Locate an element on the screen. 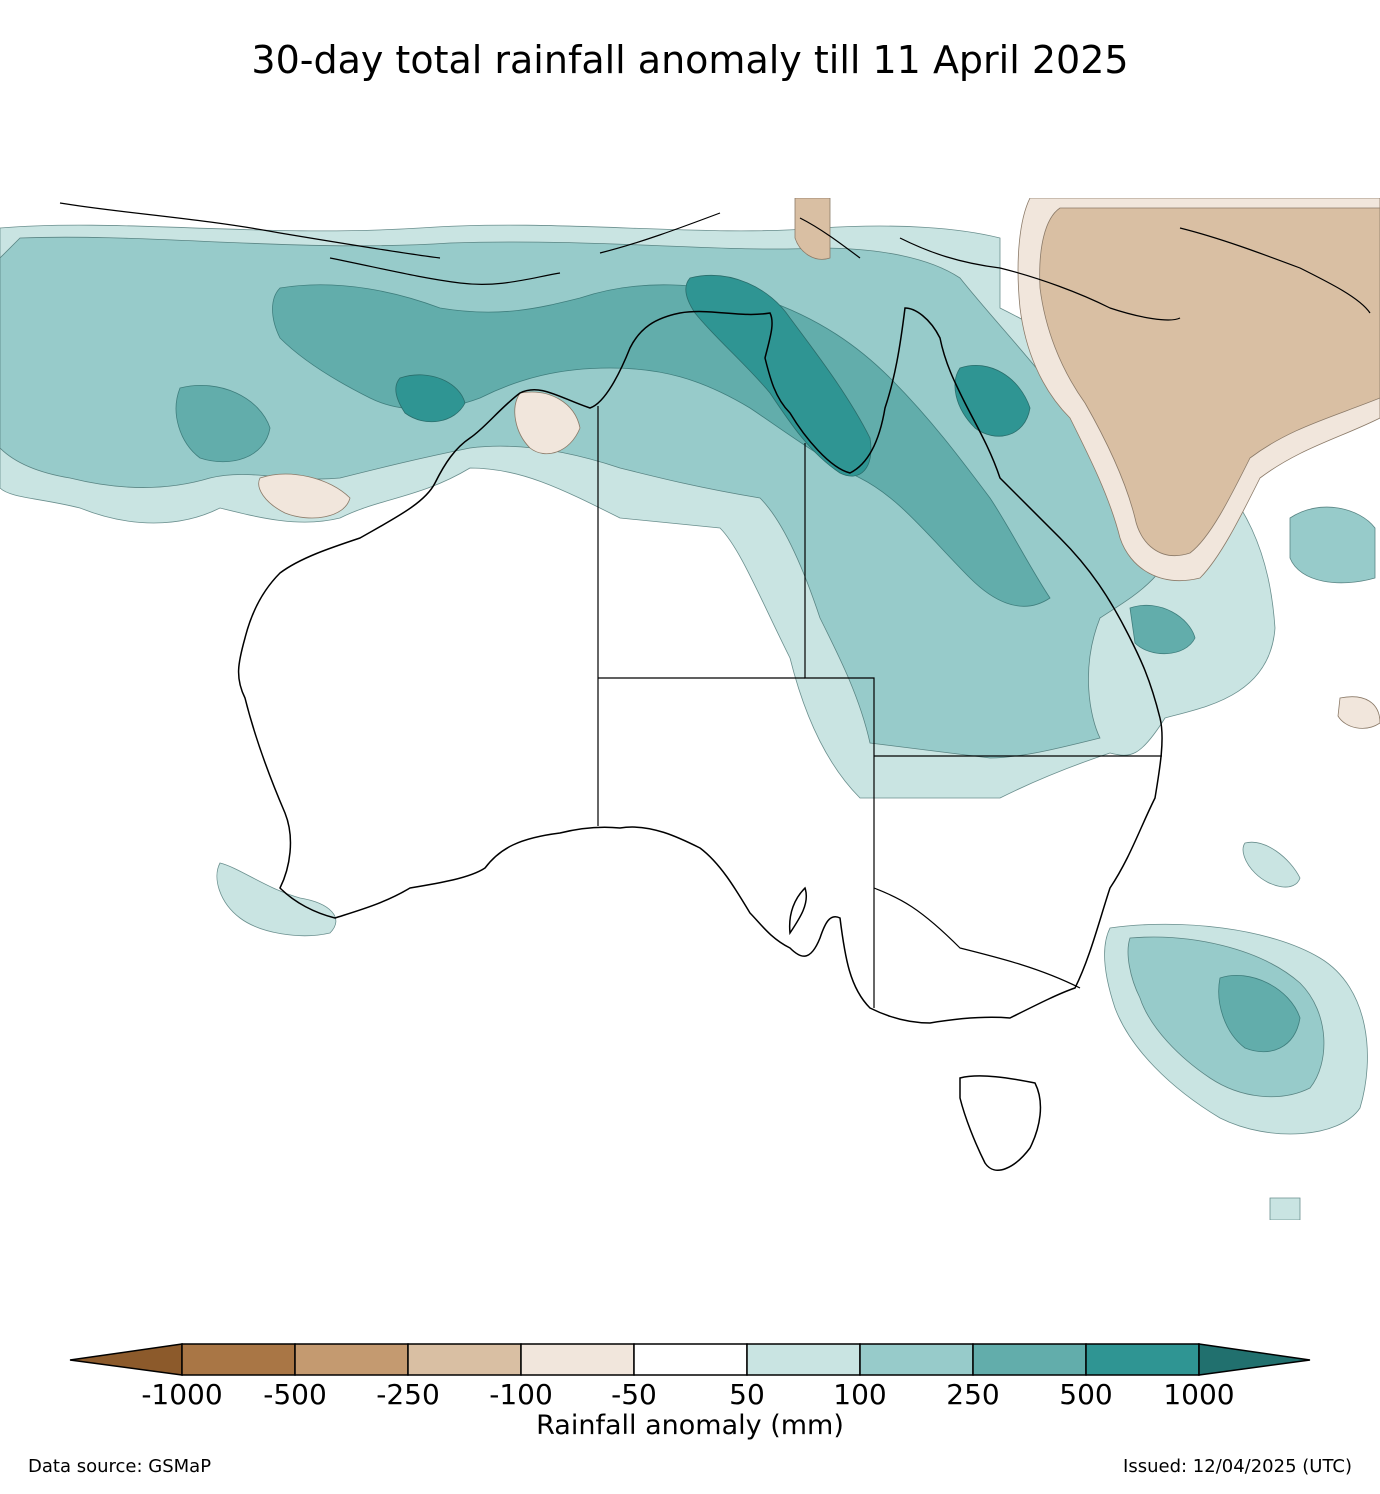 This screenshot has width=1380, height=1494. colorbar is located at coordinates (690, 1365).